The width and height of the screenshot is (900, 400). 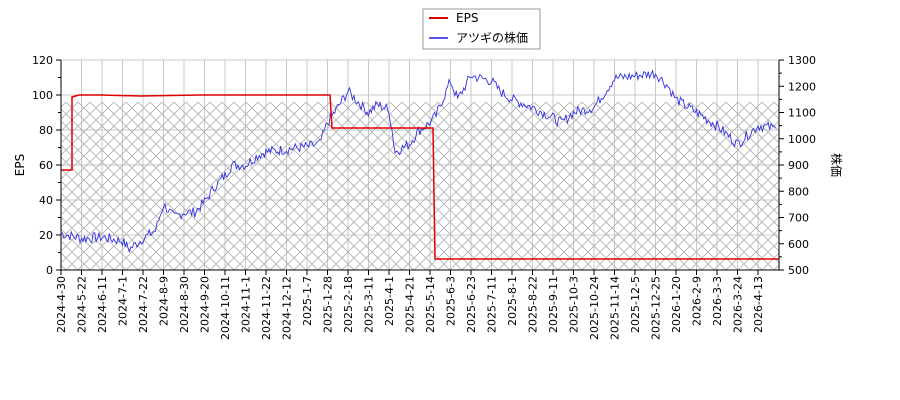 I want to click on svg-text: 2026-3-24, so click(x=738, y=304).